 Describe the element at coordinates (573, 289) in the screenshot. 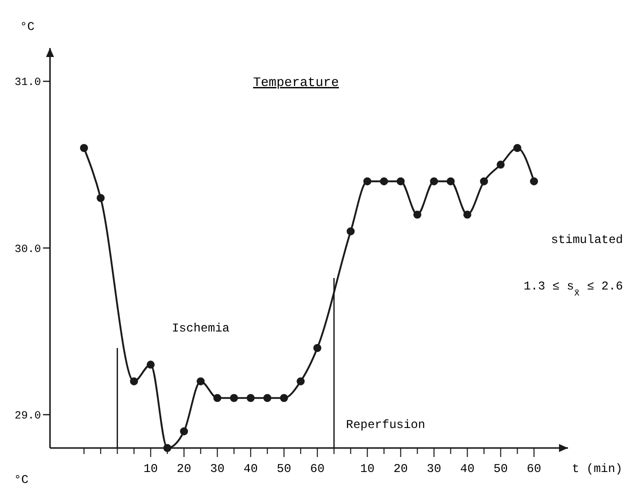

I see `annotation: 1.3 ≤ s$_{x̄}$ ≤ 2.6` at that location.